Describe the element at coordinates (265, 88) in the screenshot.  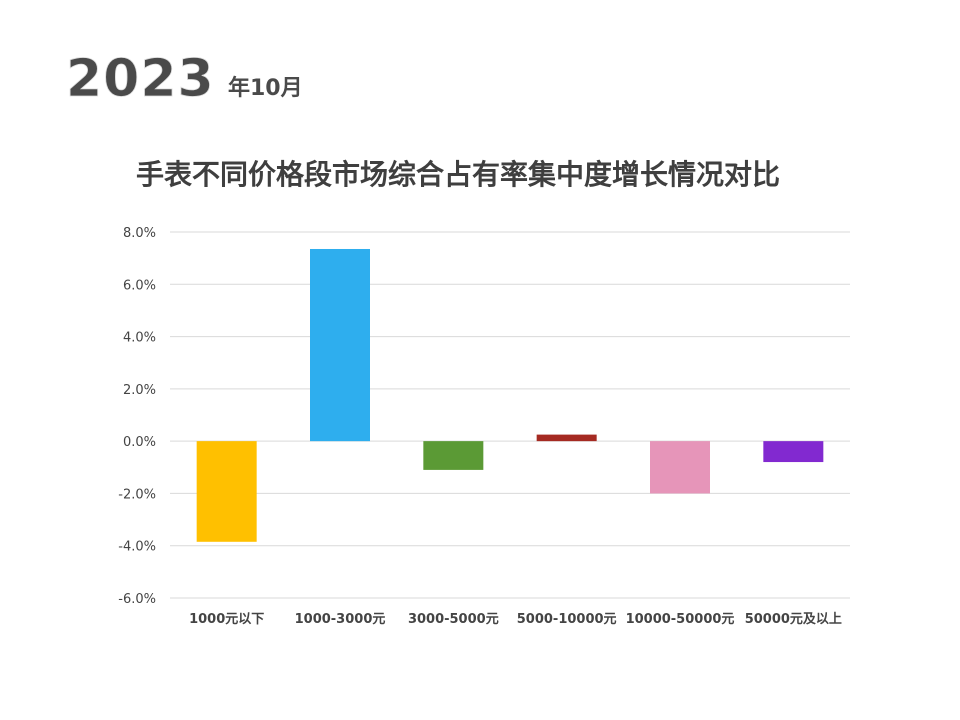
I see `header-month: 年10月` at that location.